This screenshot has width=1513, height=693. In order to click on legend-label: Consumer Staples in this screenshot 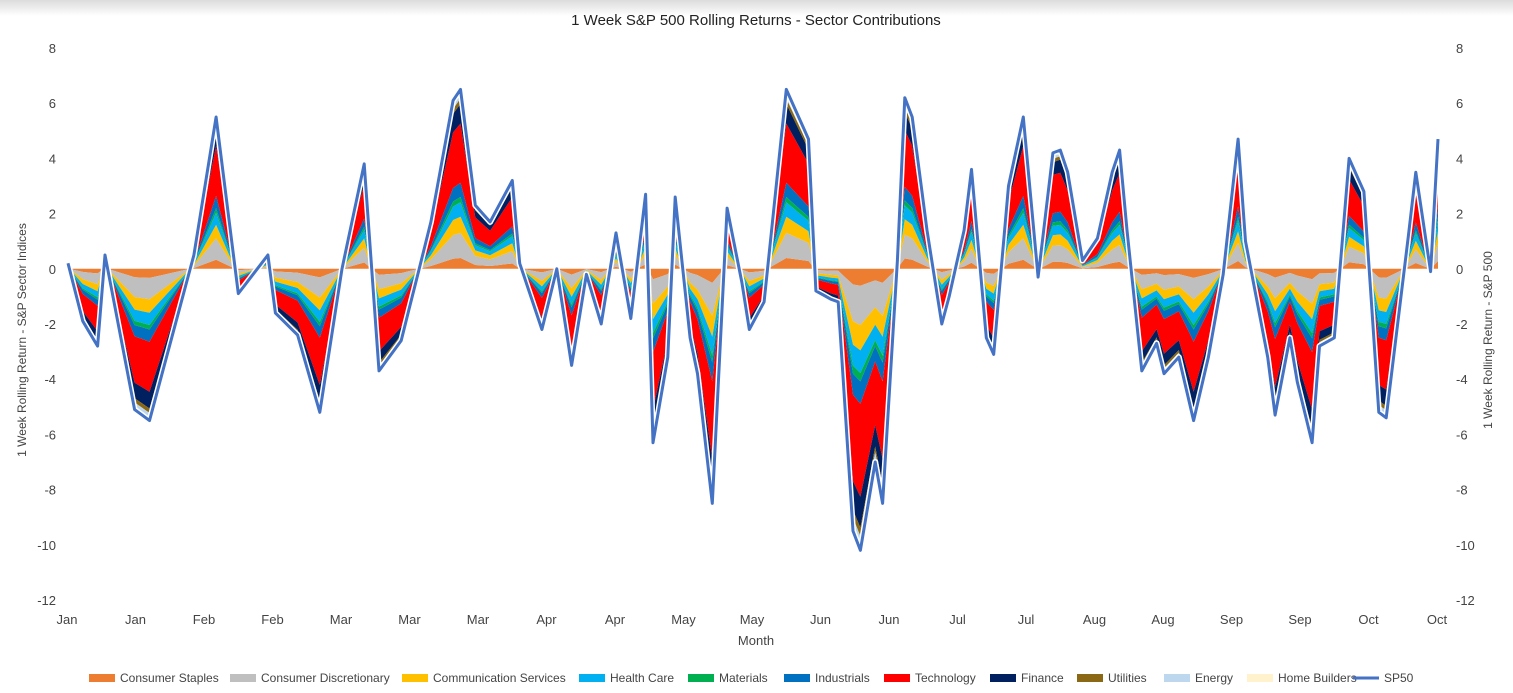, I will do `click(169, 678)`.